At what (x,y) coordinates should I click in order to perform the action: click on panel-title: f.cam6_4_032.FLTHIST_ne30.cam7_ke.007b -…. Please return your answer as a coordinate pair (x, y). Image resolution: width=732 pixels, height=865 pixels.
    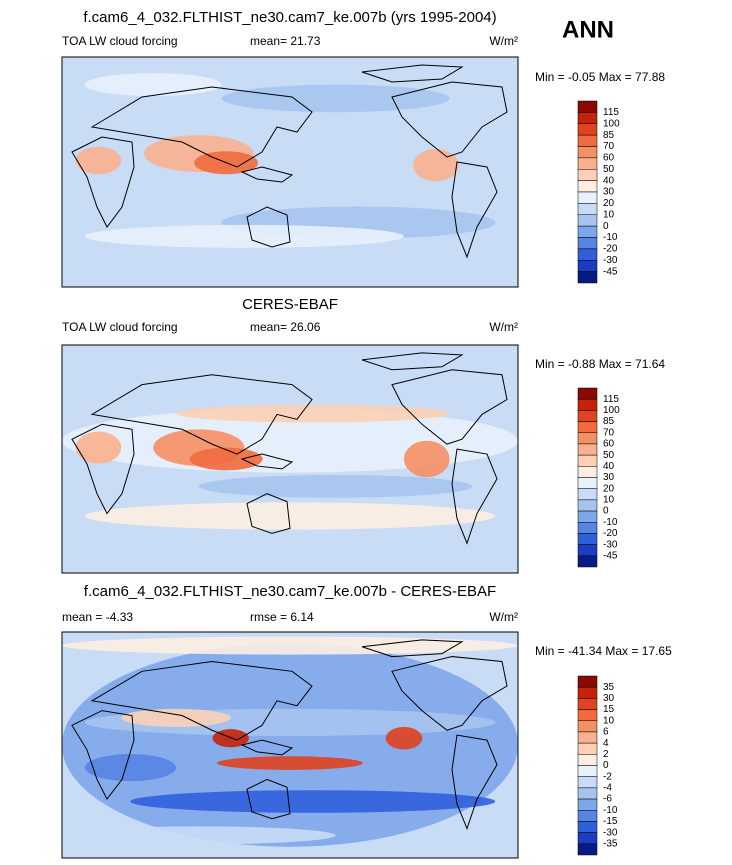
    Looking at the image, I should click on (290, 591).